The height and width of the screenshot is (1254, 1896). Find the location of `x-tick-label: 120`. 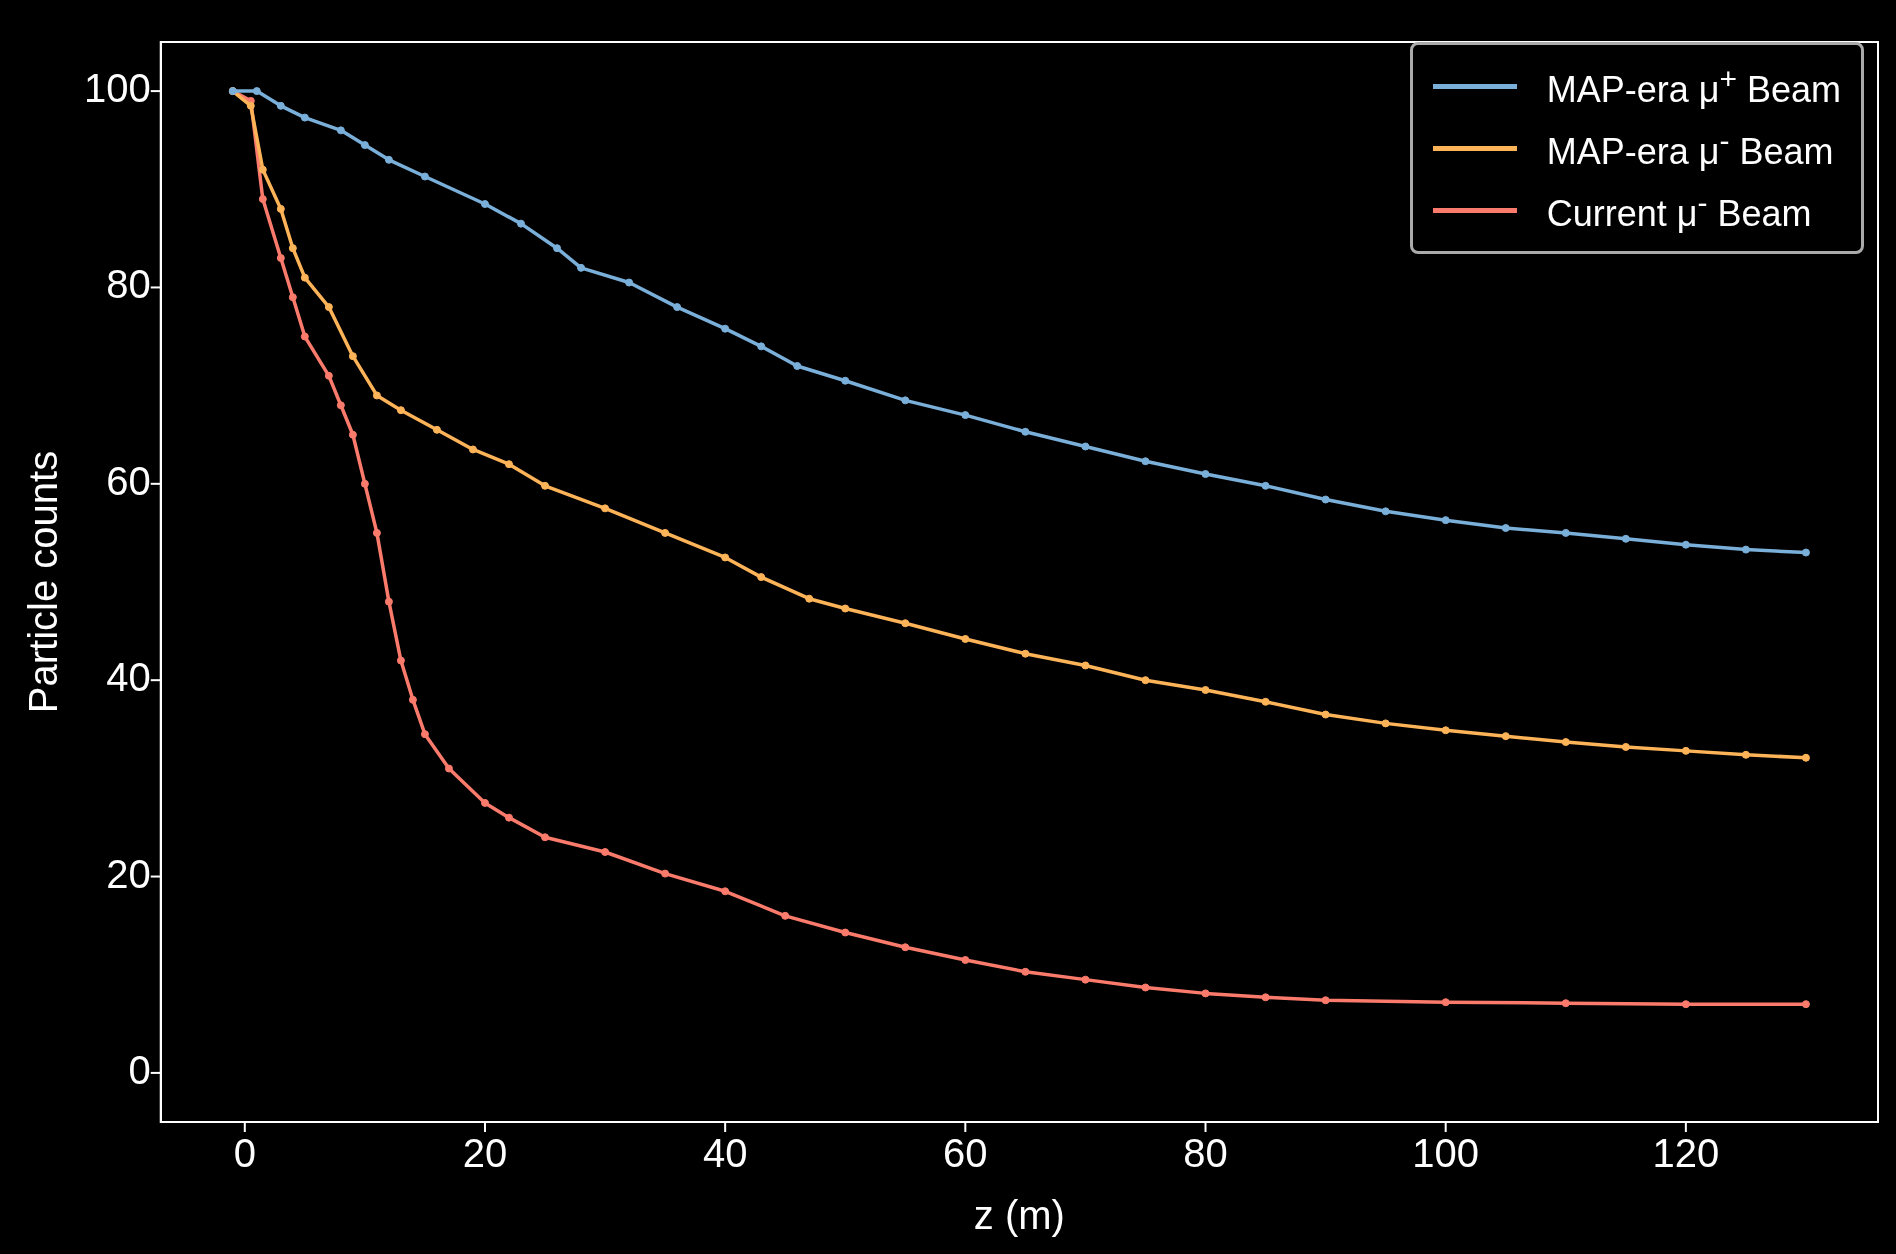

x-tick-label: 120 is located at coordinates (1686, 1153).